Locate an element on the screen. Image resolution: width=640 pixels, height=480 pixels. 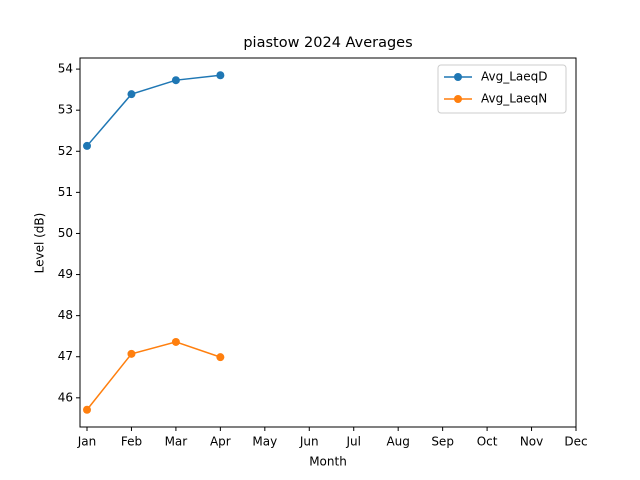
x-tick-label: Jul is located at coordinates (352, 442).